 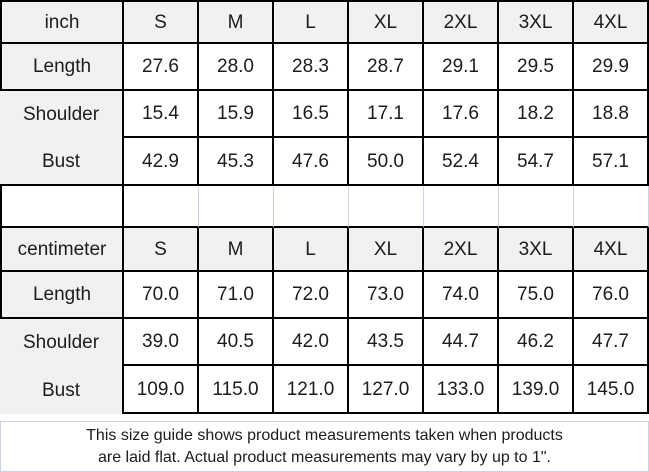 I want to click on measure-value-cell: 127.0, so click(x=386, y=390).